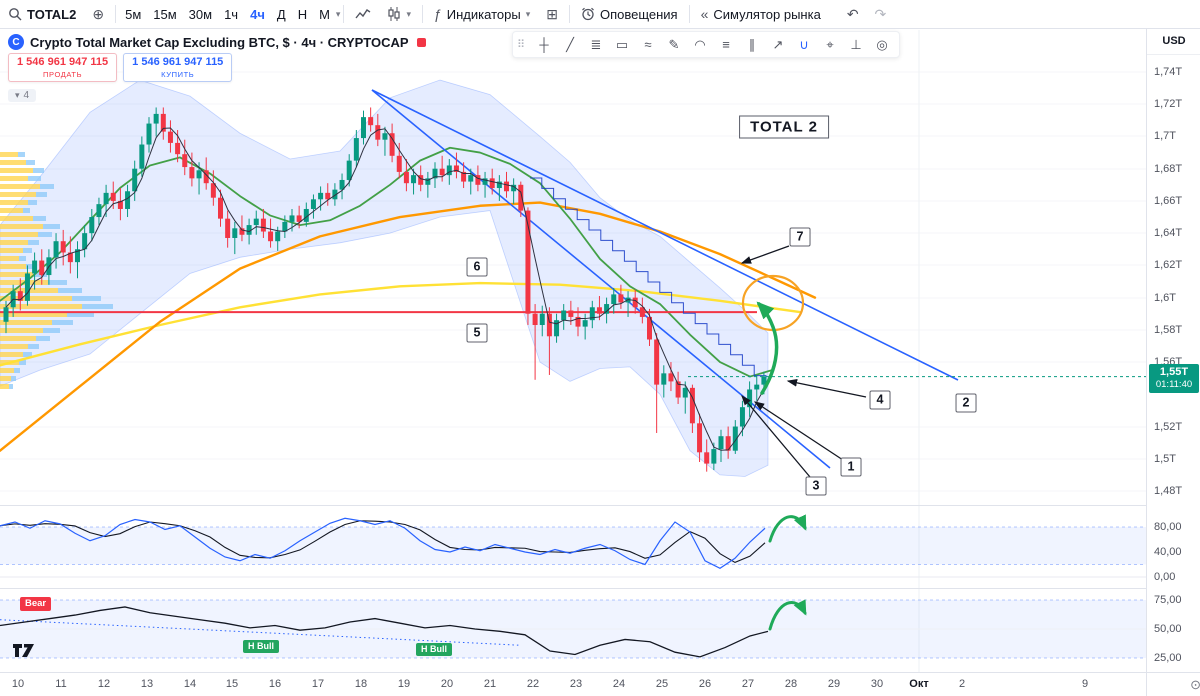  What do you see at coordinates (302, 14) in the screenshot?
I see `timeframe-button-Н: Н` at bounding box center [302, 14].